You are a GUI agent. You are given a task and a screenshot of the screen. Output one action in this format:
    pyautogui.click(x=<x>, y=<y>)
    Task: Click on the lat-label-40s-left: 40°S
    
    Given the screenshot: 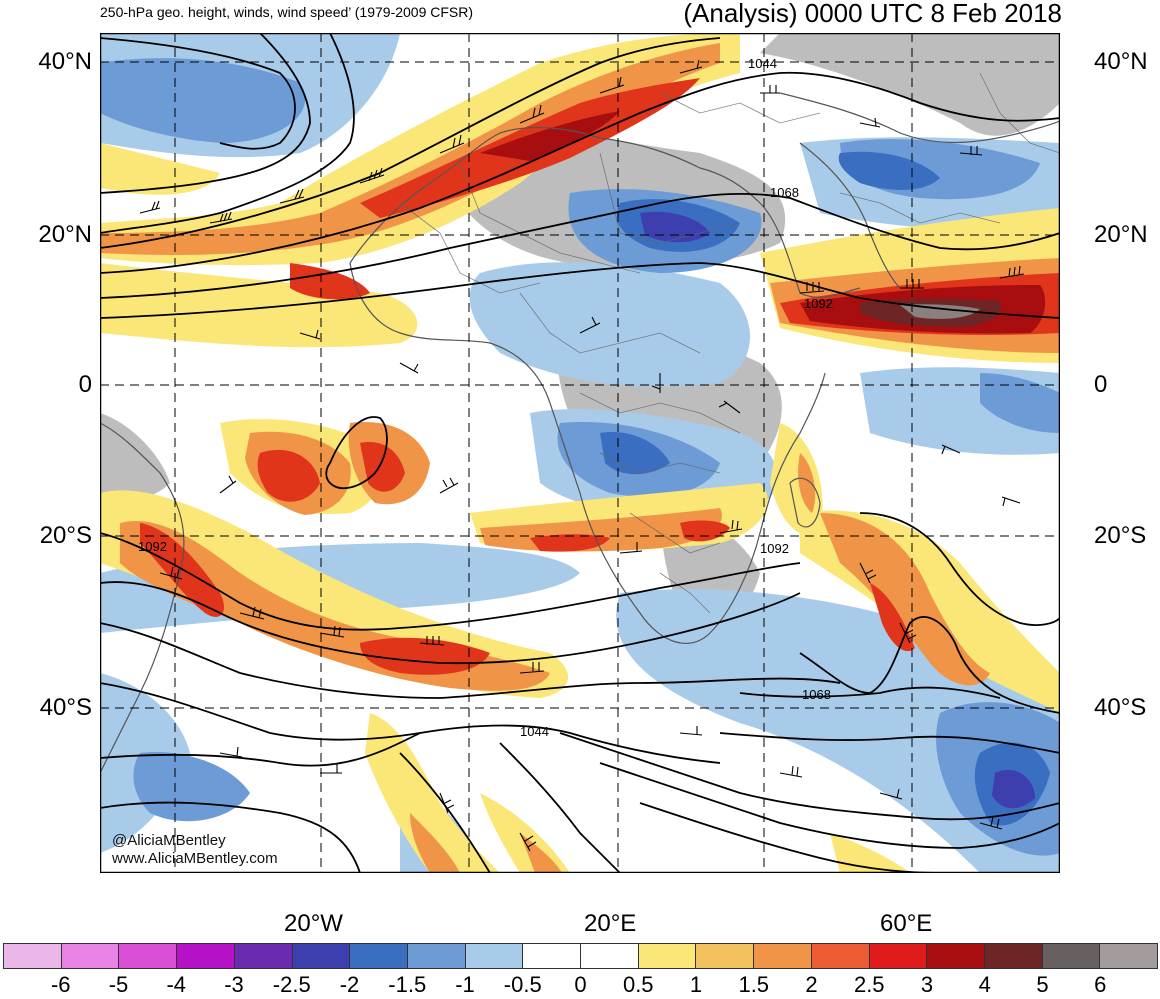 What is the action you would take?
    pyautogui.click(x=65, y=707)
    